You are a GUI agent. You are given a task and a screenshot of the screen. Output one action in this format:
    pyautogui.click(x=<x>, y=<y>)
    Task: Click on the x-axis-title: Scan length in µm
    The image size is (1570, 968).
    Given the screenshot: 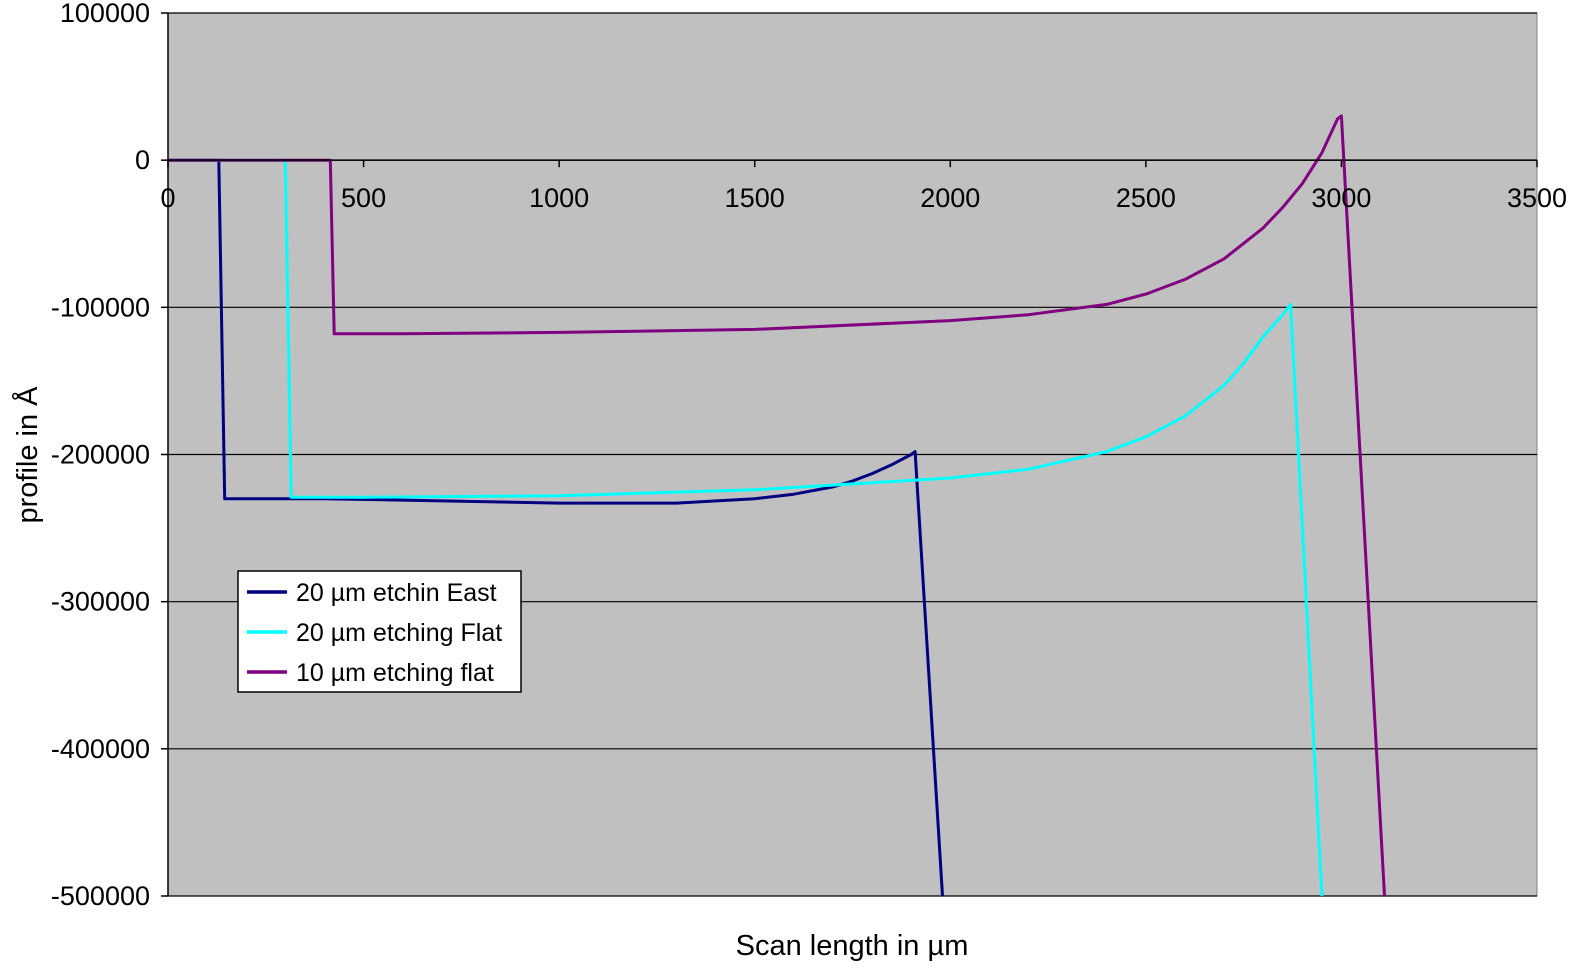 What is the action you would take?
    pyautogui.click(x=852, y=946)
    